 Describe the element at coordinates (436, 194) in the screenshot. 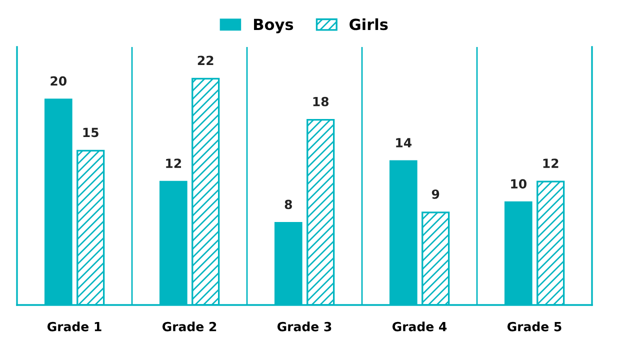

I see `data-label: 9` at that location.